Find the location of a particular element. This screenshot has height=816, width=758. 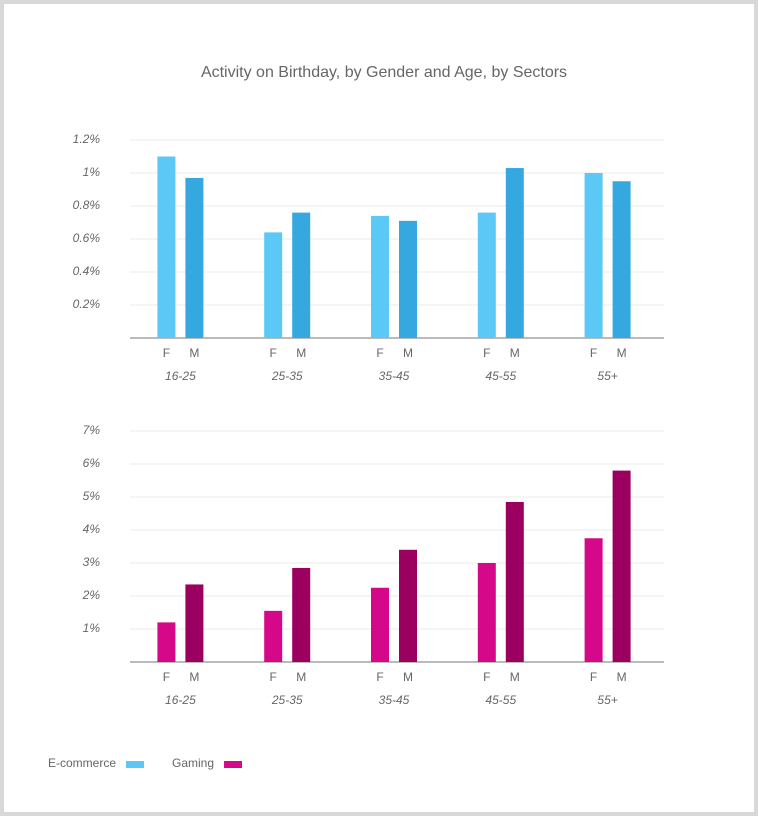

y-tick-label: 7% is located at coordinates (92, 430).